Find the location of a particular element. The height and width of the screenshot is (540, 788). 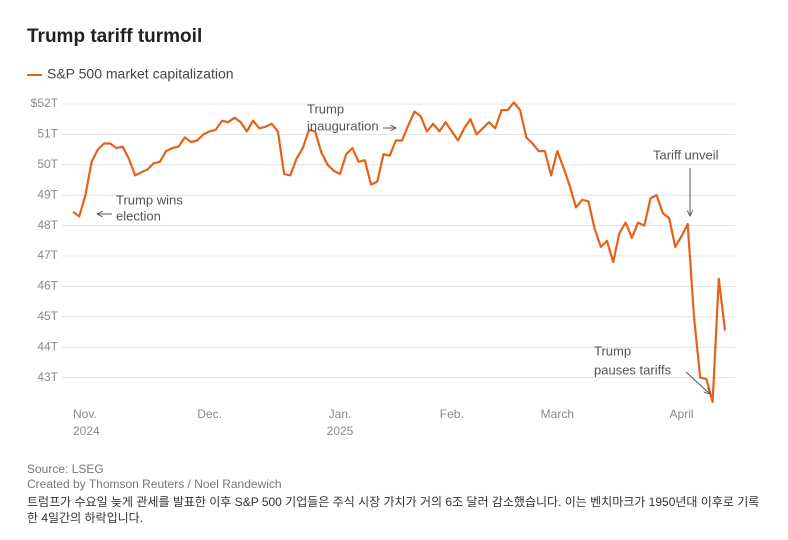

x-tick-label: Nov. 2024 is located at coordinates (86, 422).